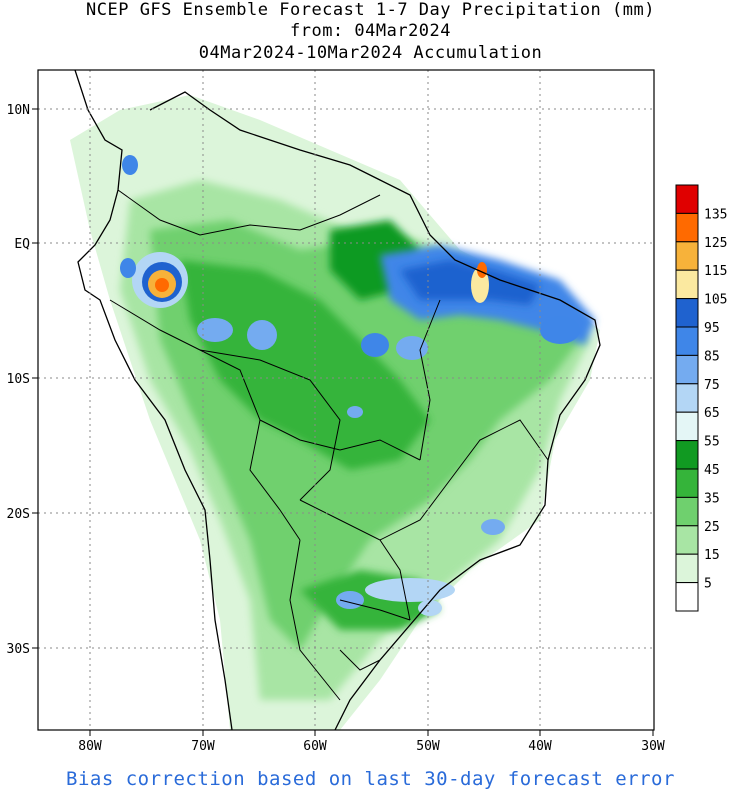  I want to click on precip-65-75-south, so click(410, 590).